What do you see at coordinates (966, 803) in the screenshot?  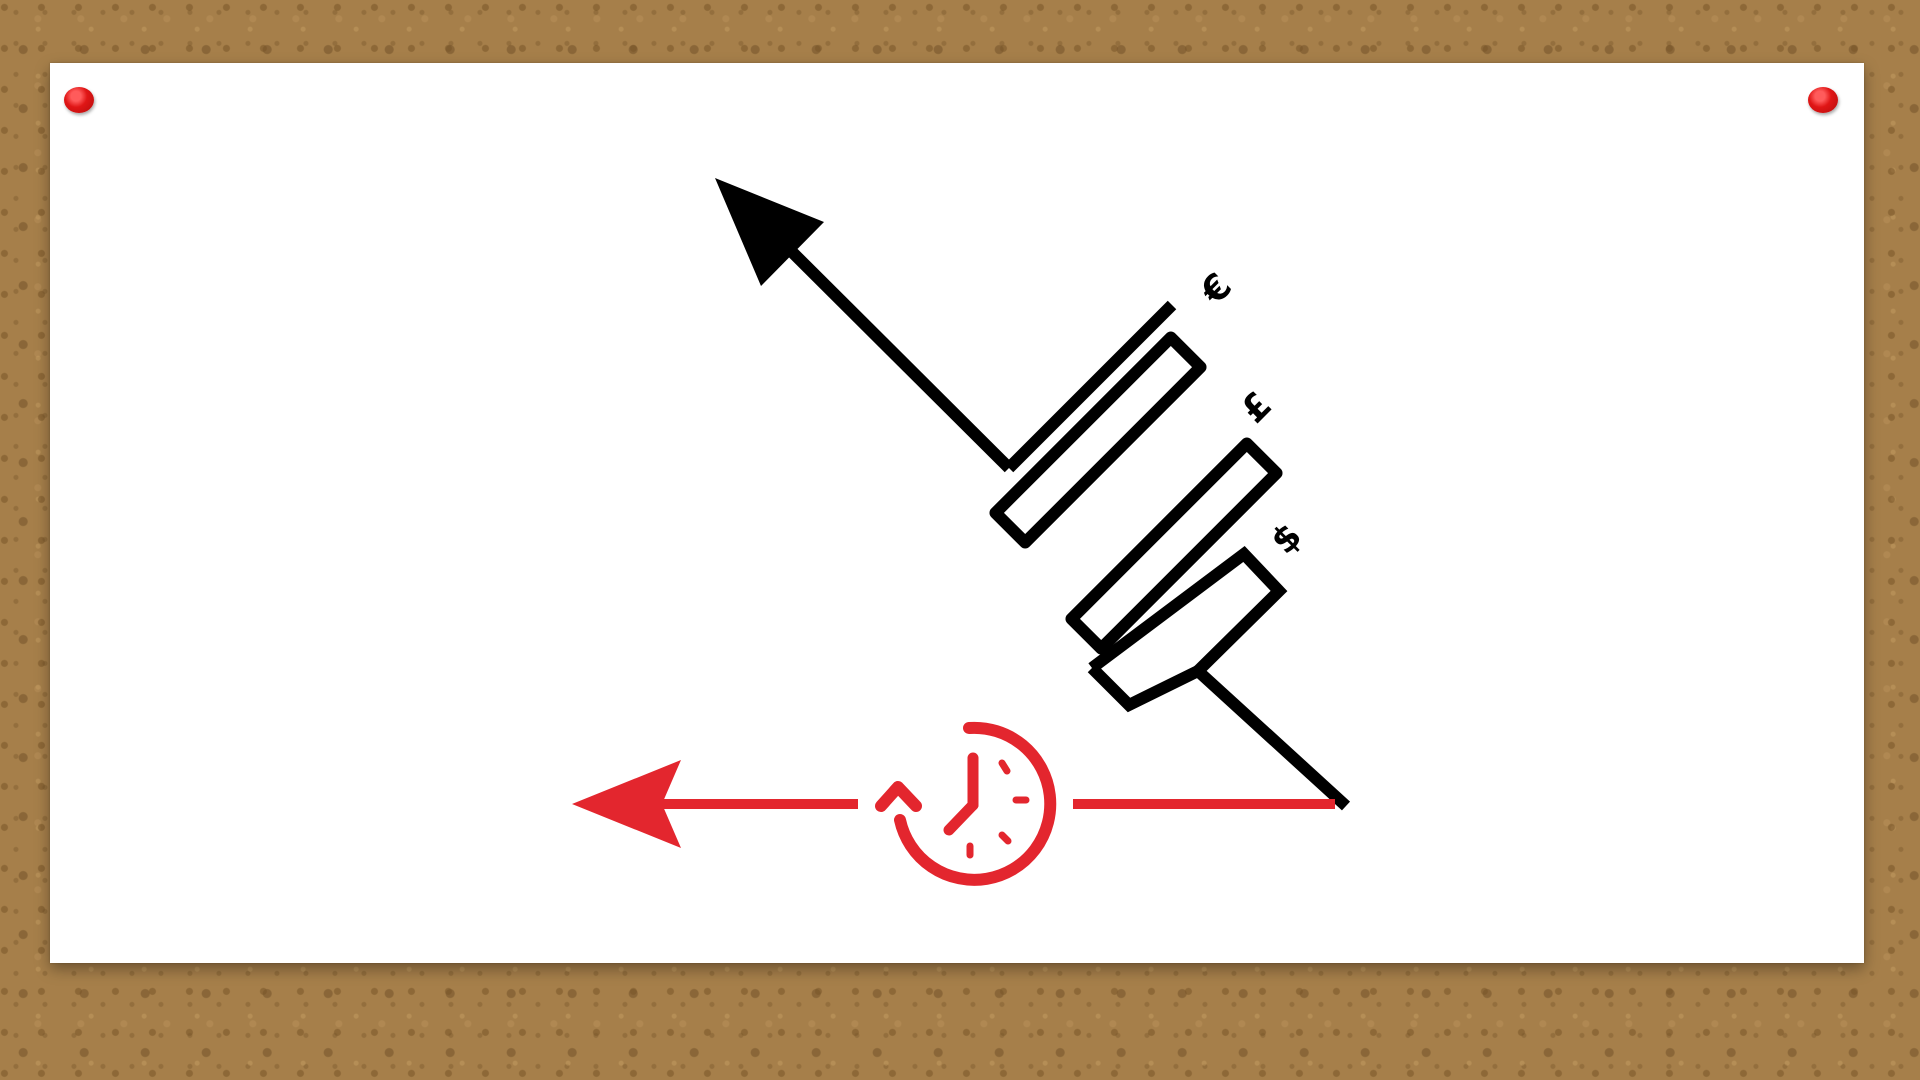 I see `clock-history-icon` at bounding box center [966, 803].